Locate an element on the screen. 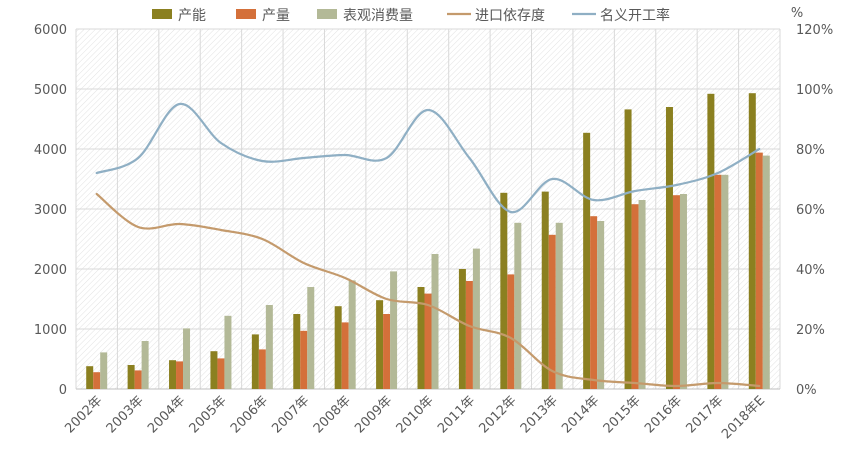  legend-label: 进口依存度 is located at coordinates (510, 16).